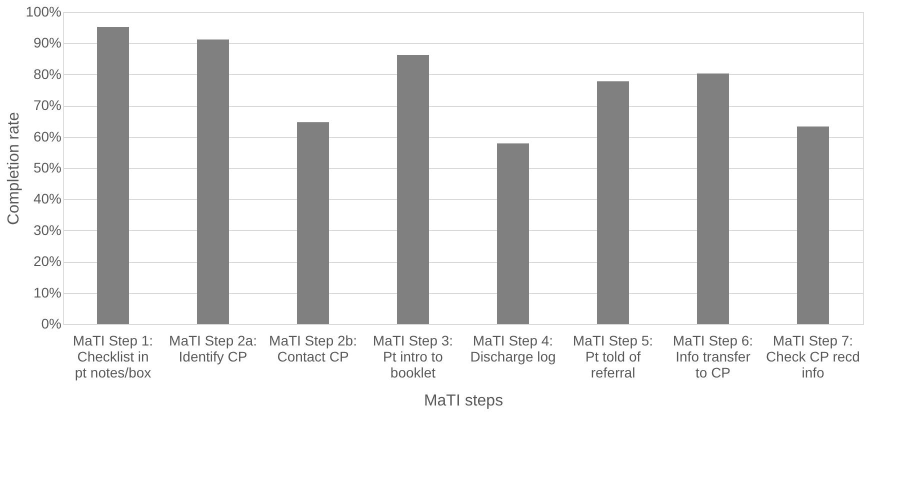 Image resolution: width=919 pixels, height=500 pixels. What do you see at coordinates (47, 261) in the screenshot?
I see `y-tick-label: 20%` at bounding box center [47, 261].